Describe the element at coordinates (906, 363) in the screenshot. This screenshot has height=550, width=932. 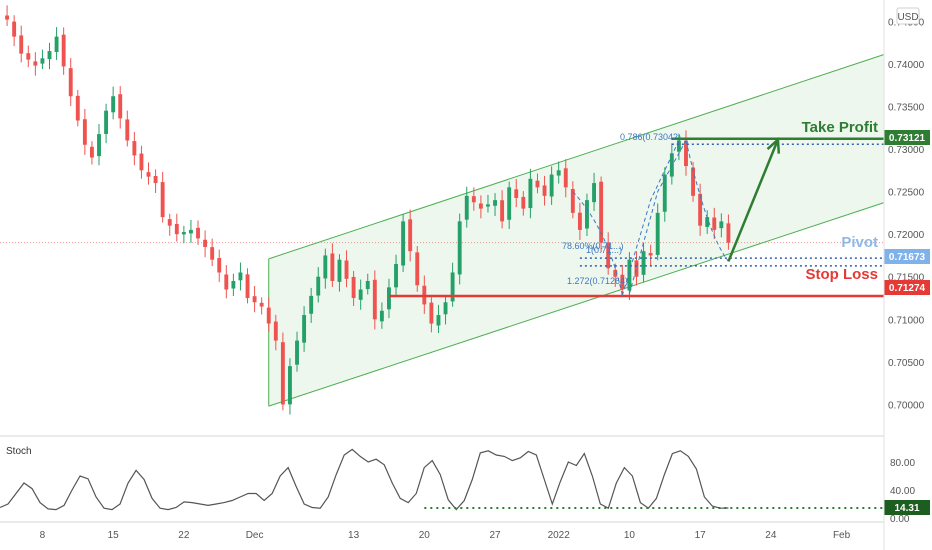
I see `price-tick-label: 0.70500` at that location.